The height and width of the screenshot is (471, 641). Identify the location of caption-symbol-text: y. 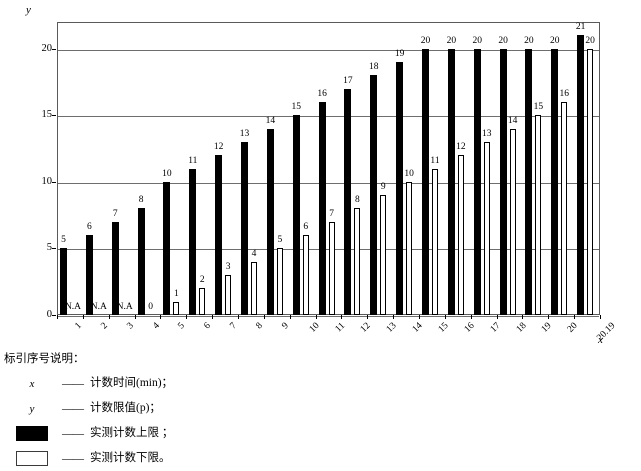
(32, 408).